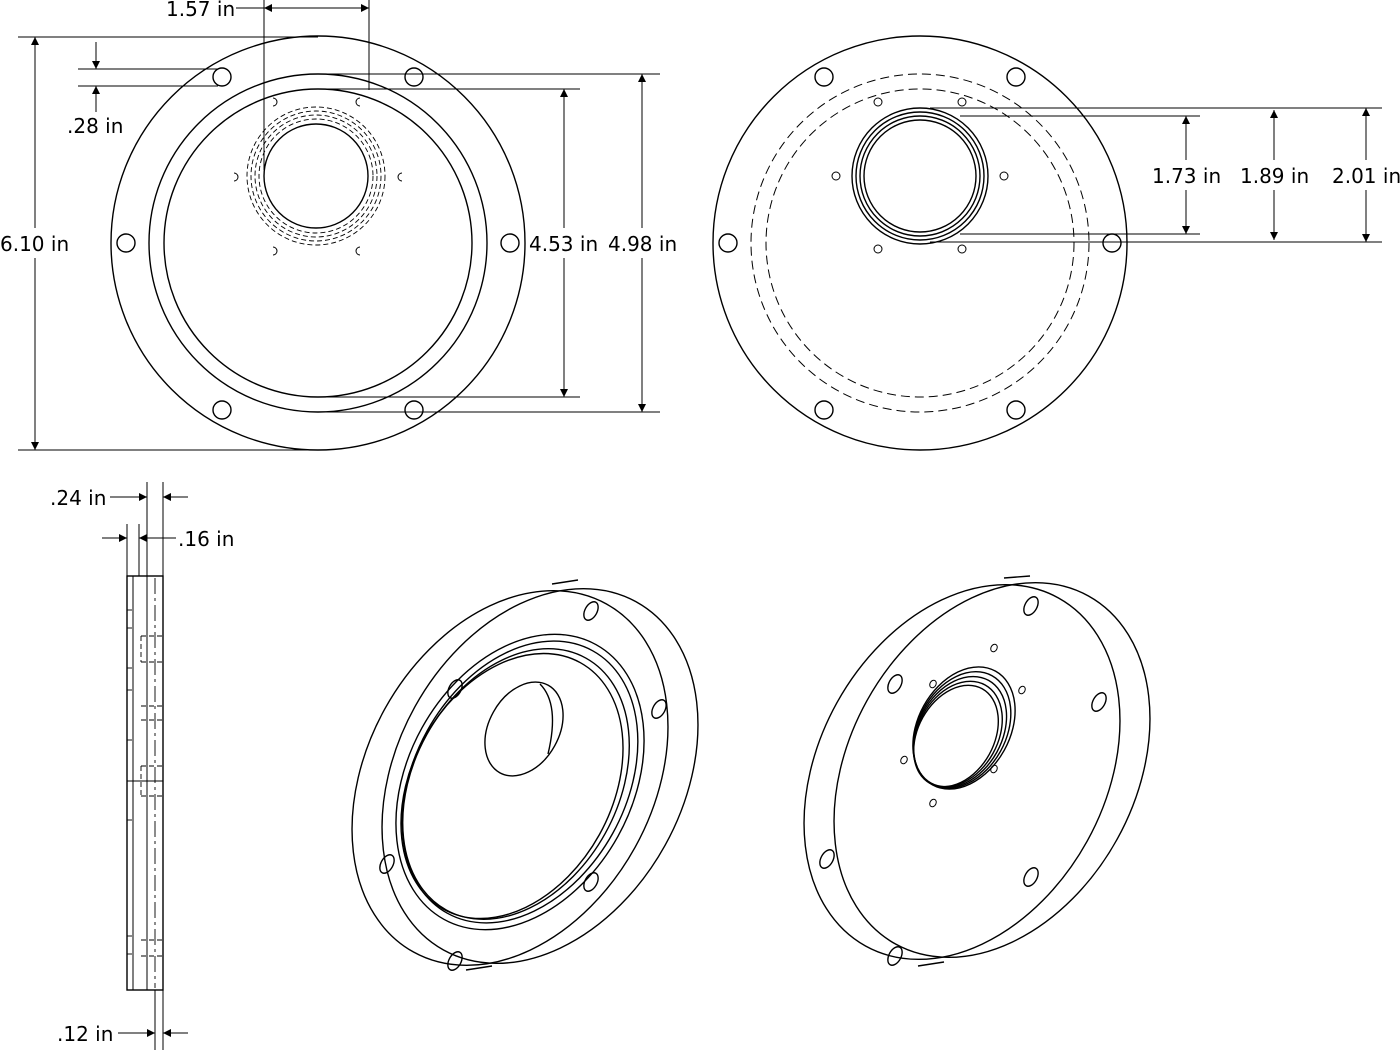  Describe the element at coordinates (1366, 176) in the screenshot. I see `dim-2-01: 2.01 in` at that location.